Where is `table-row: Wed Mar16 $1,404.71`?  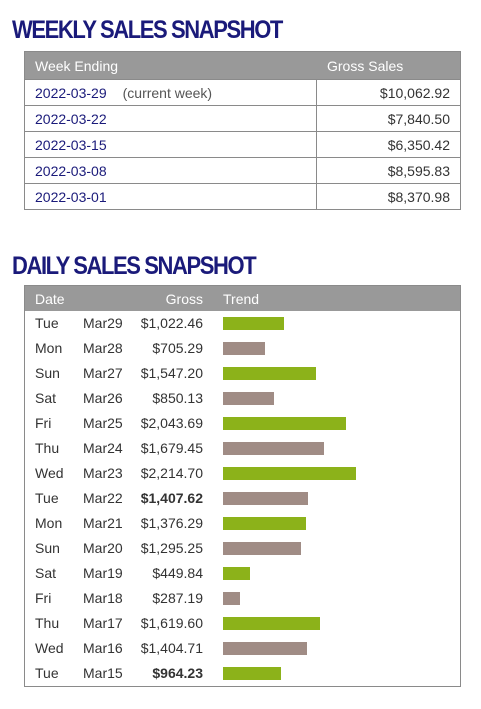
table-row: Wed Mar16 $1,404.71 is located at coordinates (242, 648).